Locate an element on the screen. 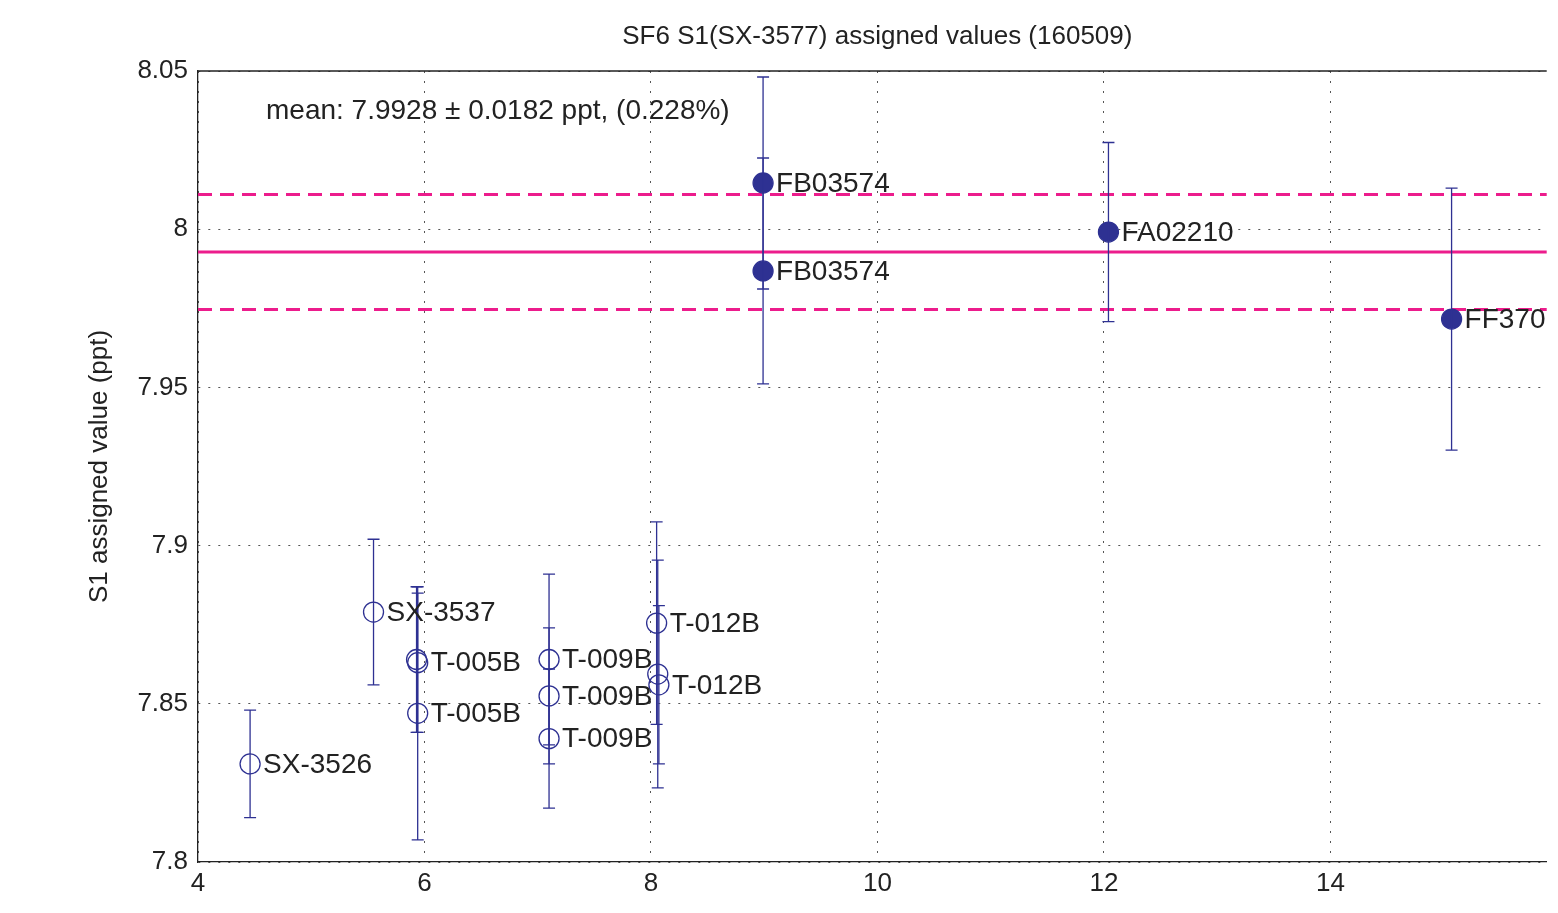  y-tick-label: 7.8 is located at coordinates (169, 860).